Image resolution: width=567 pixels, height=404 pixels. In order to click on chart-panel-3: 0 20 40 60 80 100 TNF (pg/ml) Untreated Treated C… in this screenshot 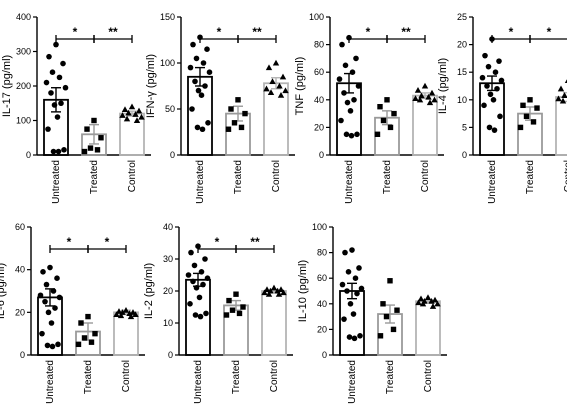, I will do `click(369, 108)`.